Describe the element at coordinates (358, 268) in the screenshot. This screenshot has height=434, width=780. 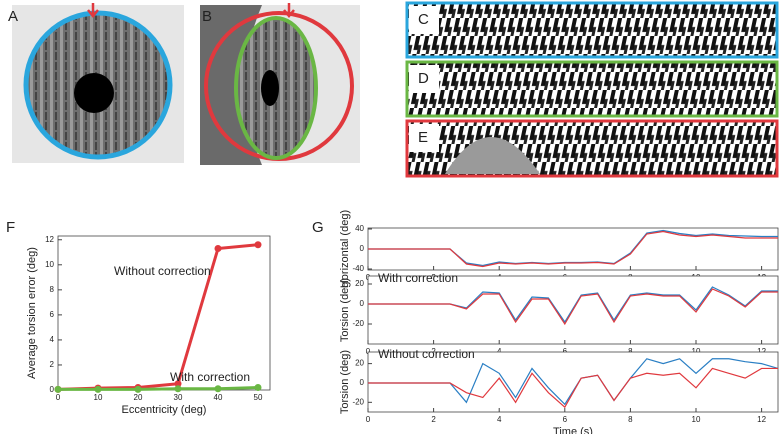
I see `y-tick-label: -40` at that location.